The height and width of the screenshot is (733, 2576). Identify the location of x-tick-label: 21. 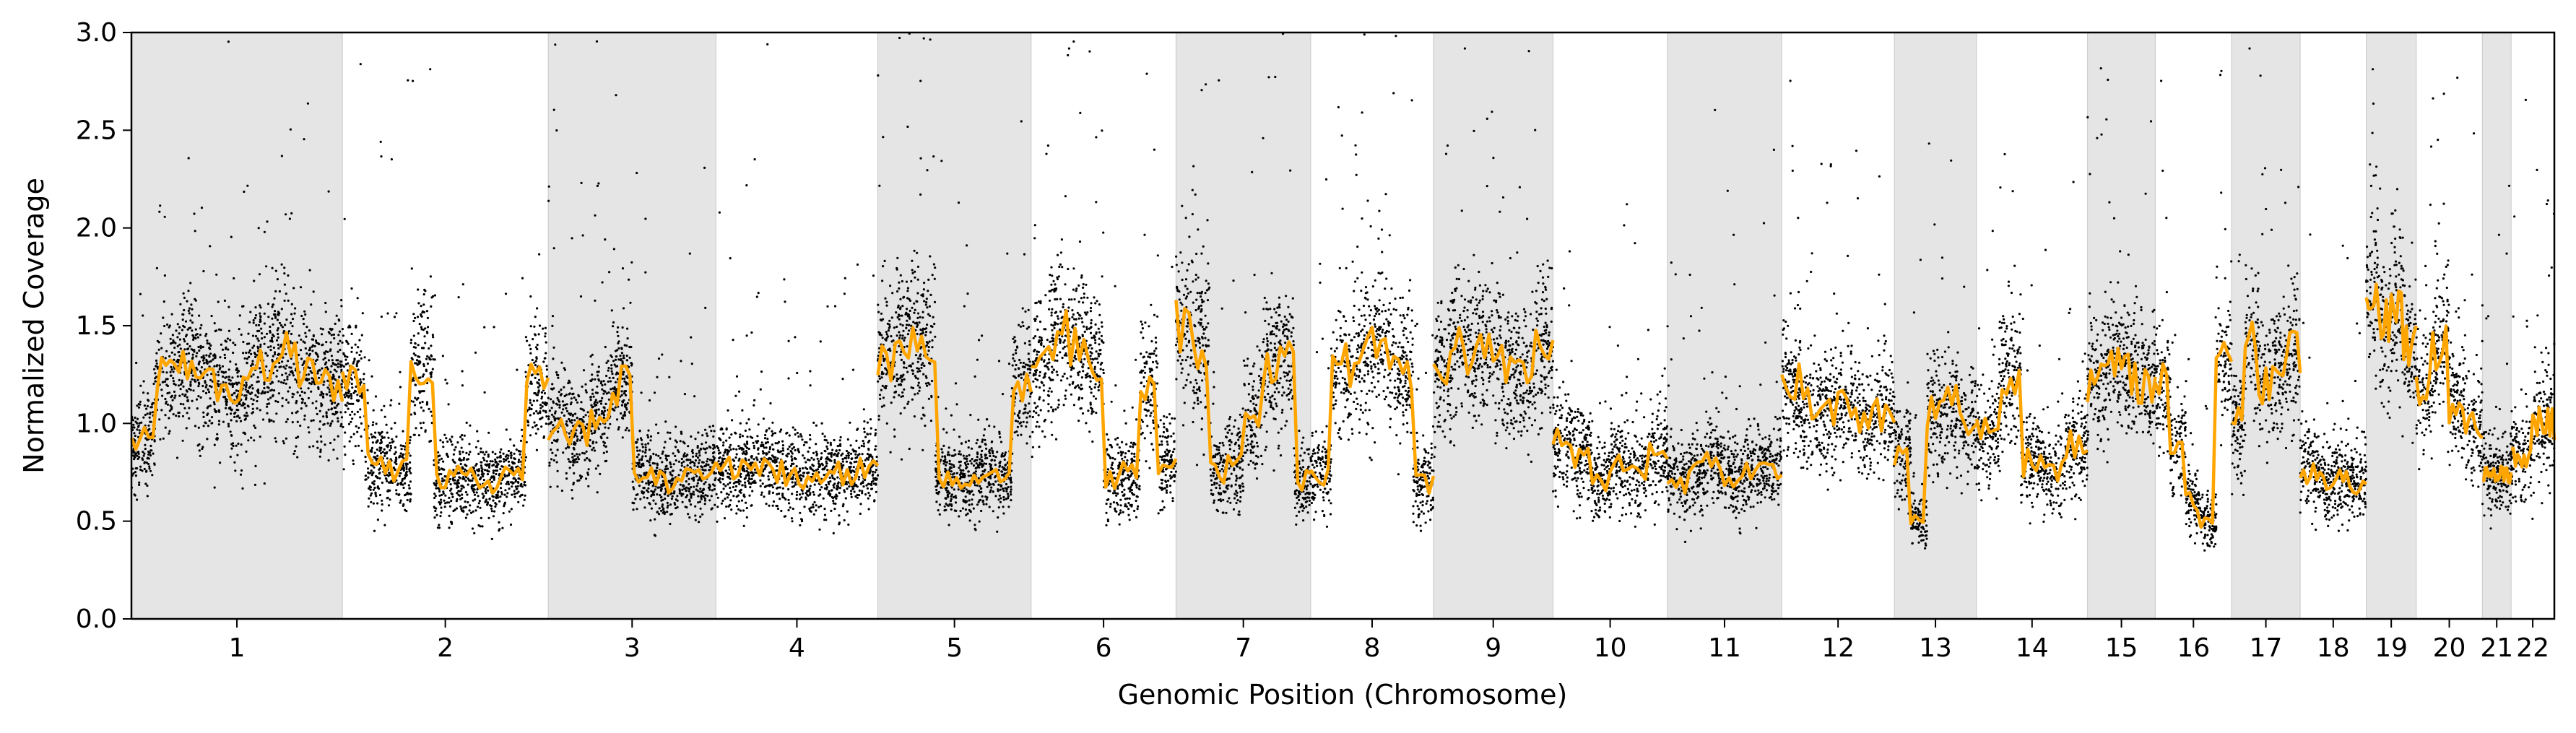
(2496, 648).